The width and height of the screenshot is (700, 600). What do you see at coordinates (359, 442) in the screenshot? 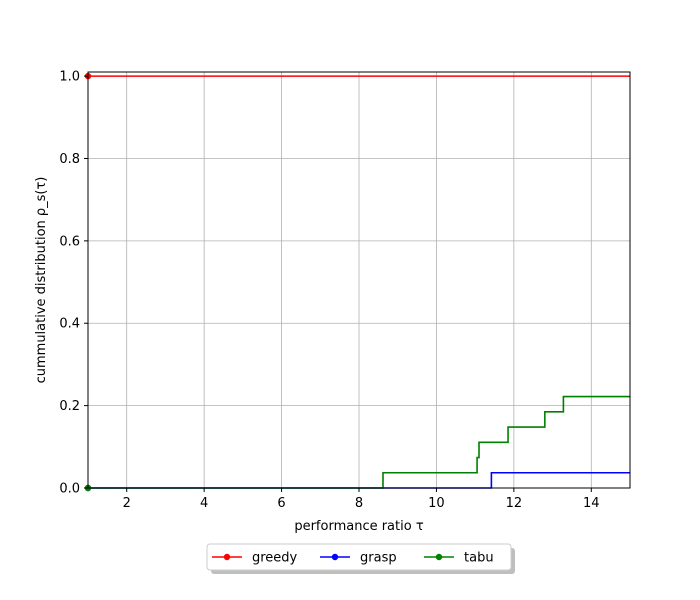
I see `series-line-tabu` at bounding box center [359, 442].